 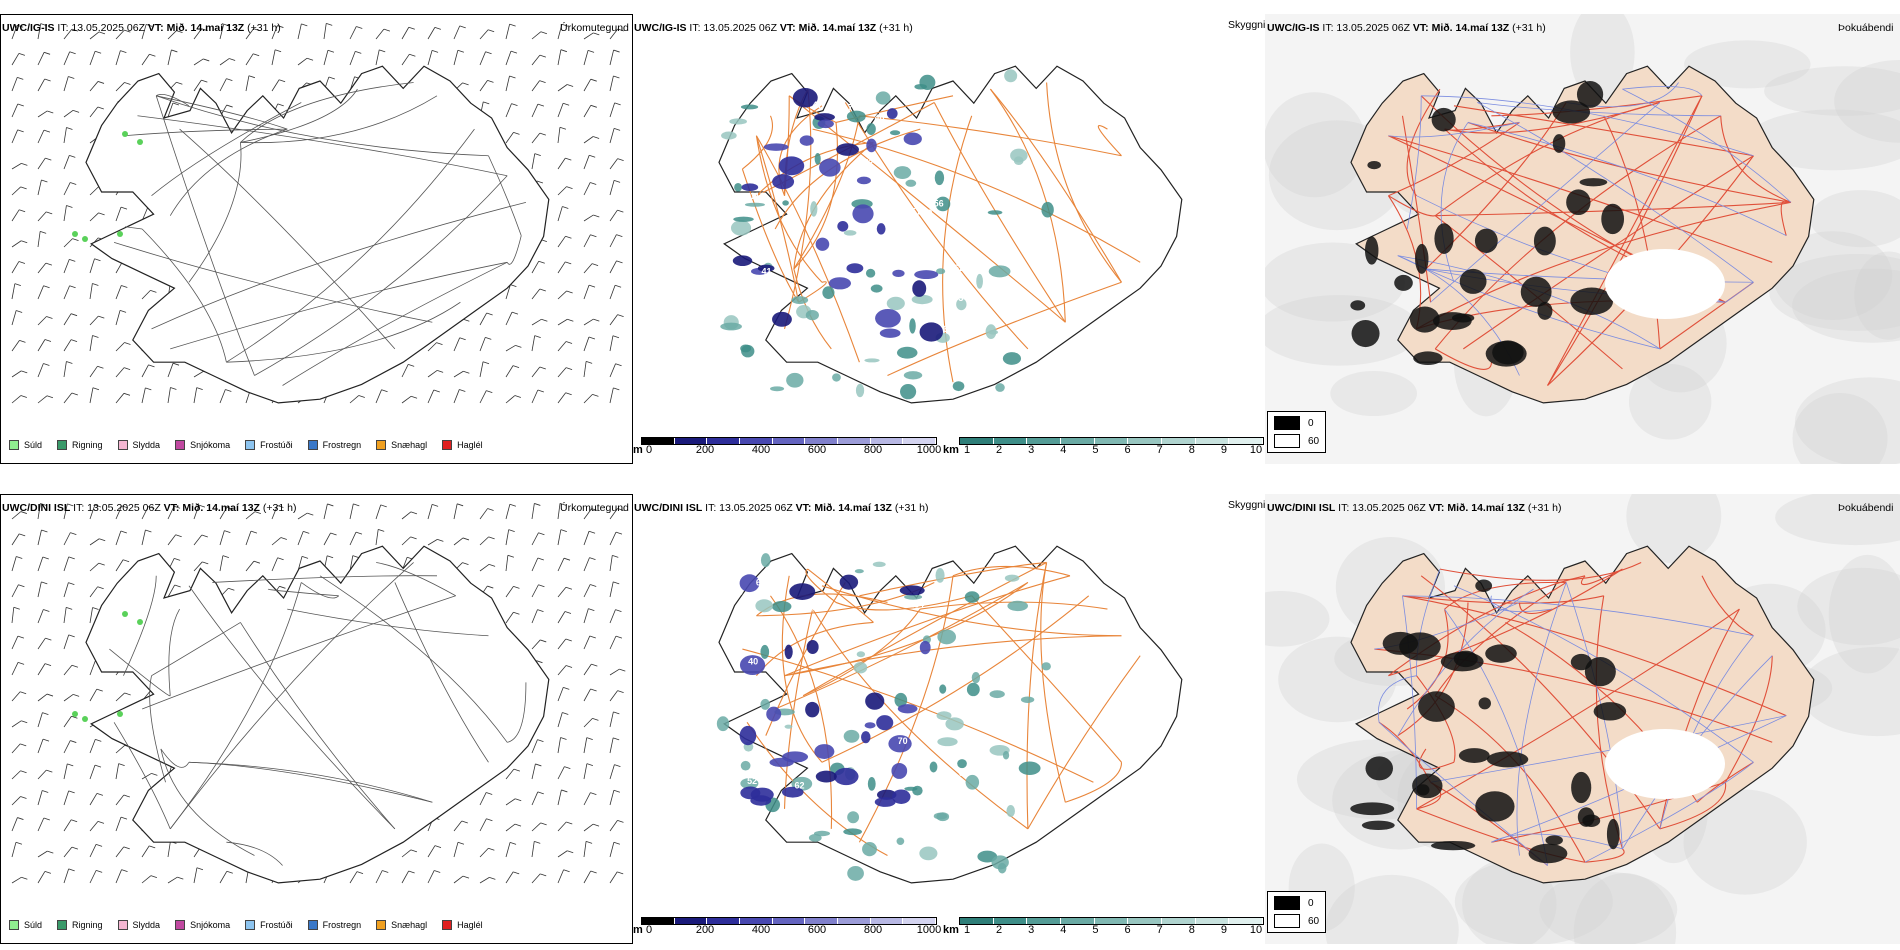 I want to click on legend-item-precip: Frostregn, so click(x=334, y=445).